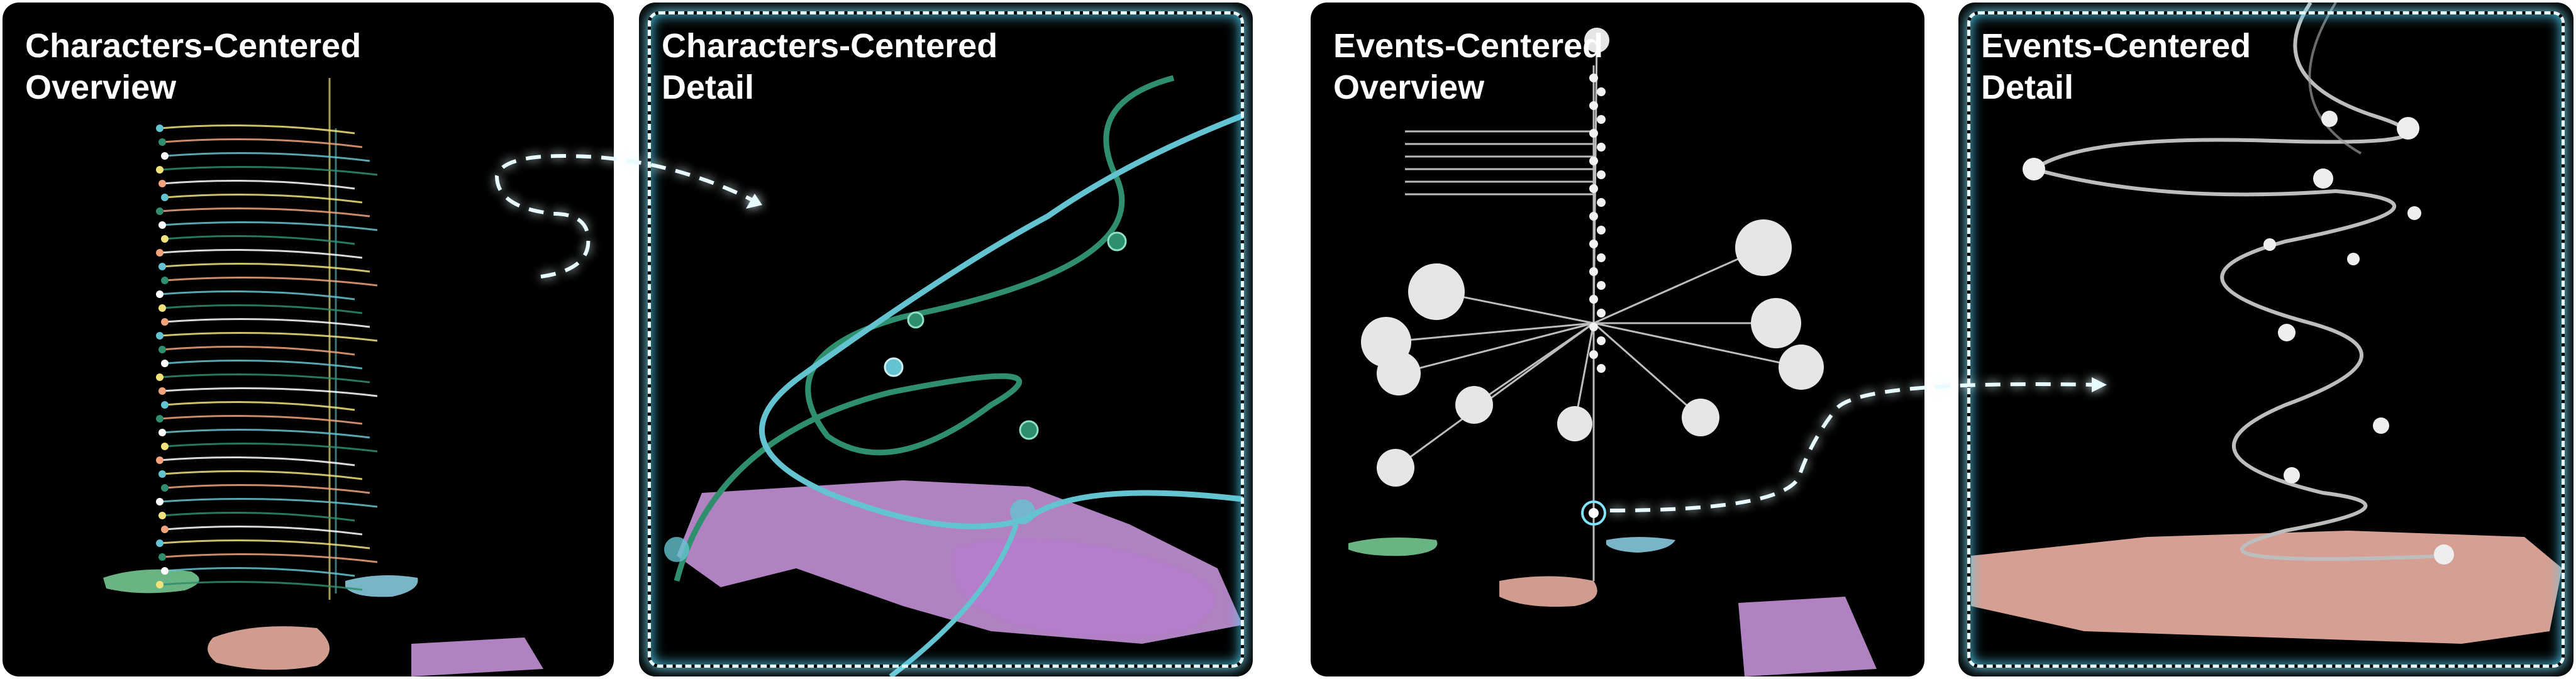 The width and height of the screenshot is (2576, 679). I want to click on panel-title: Characters-Centered Overview, so click(193, 66).